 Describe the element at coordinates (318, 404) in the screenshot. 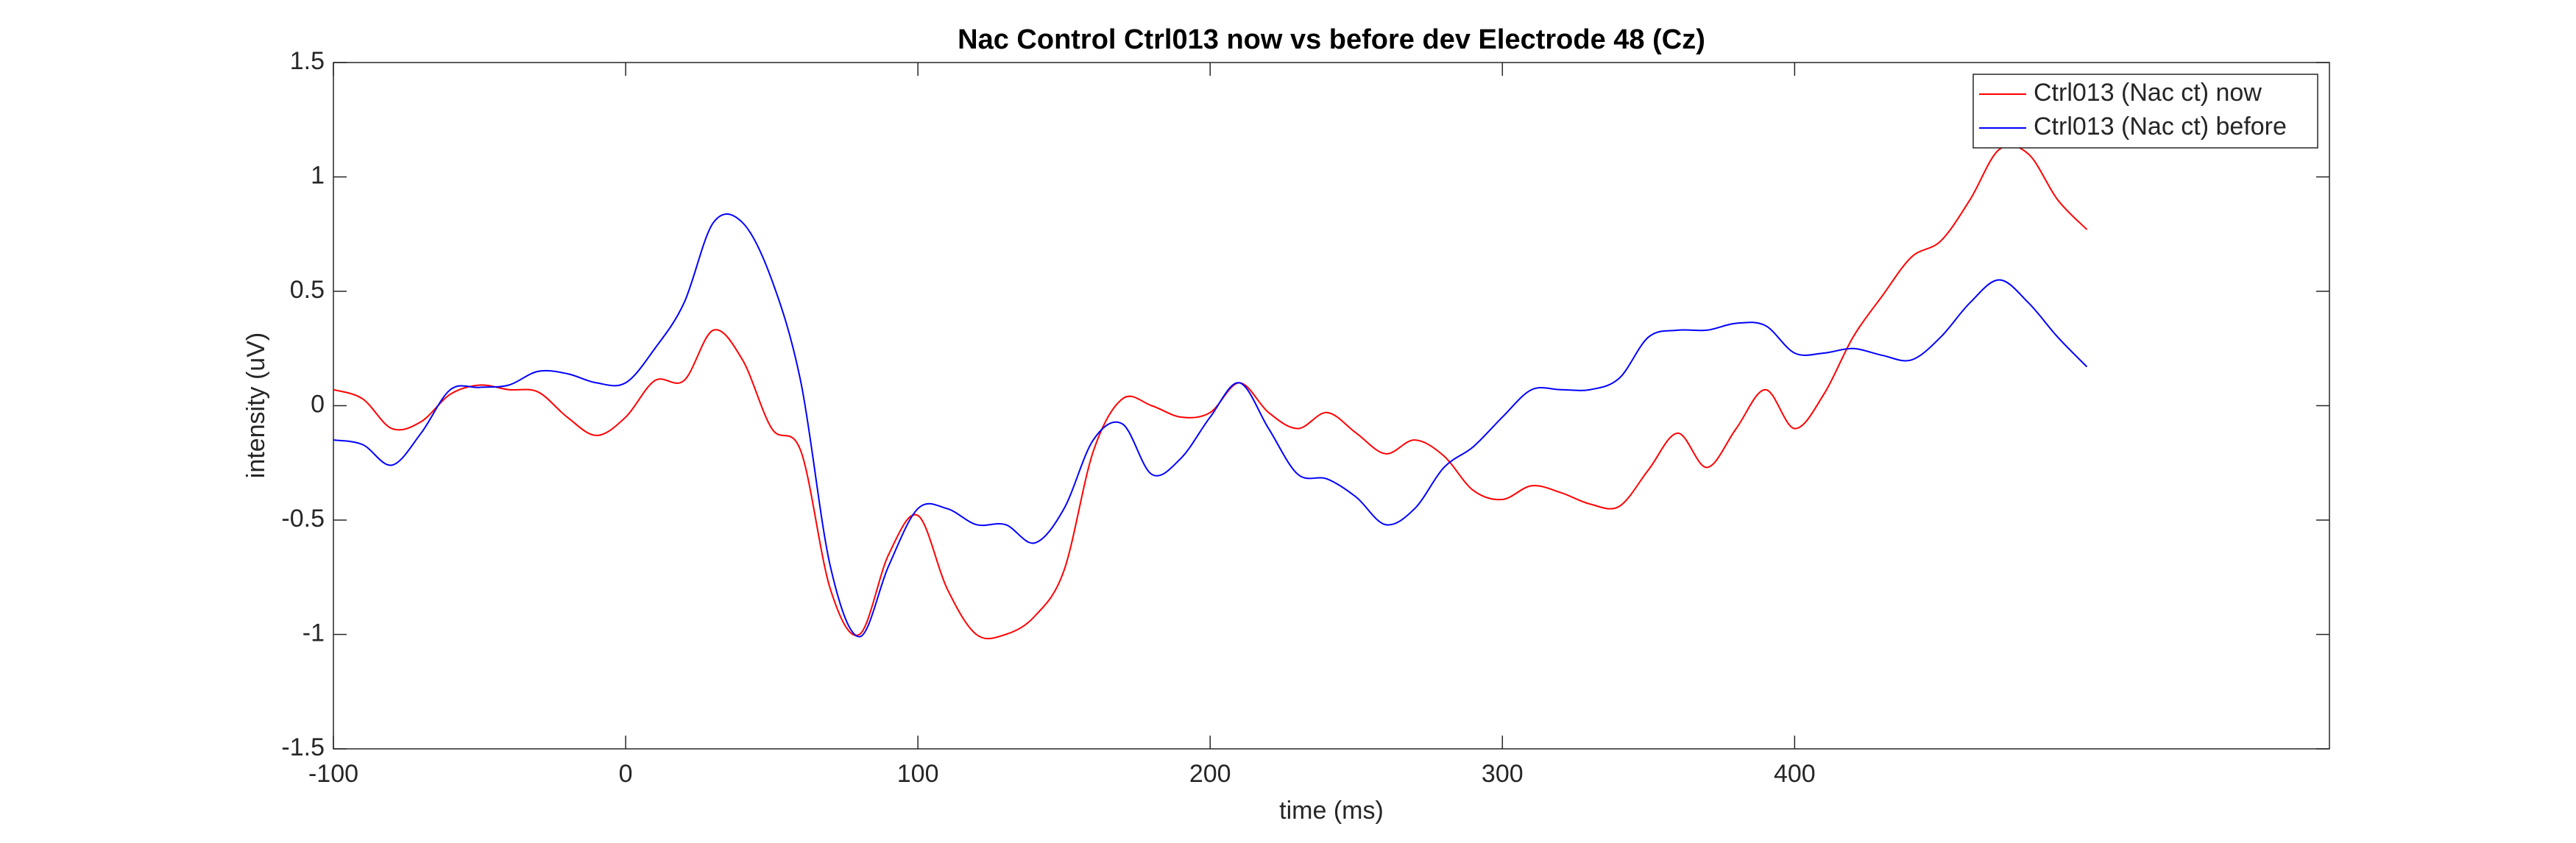

I see `y-tick-label: 0` at that location.